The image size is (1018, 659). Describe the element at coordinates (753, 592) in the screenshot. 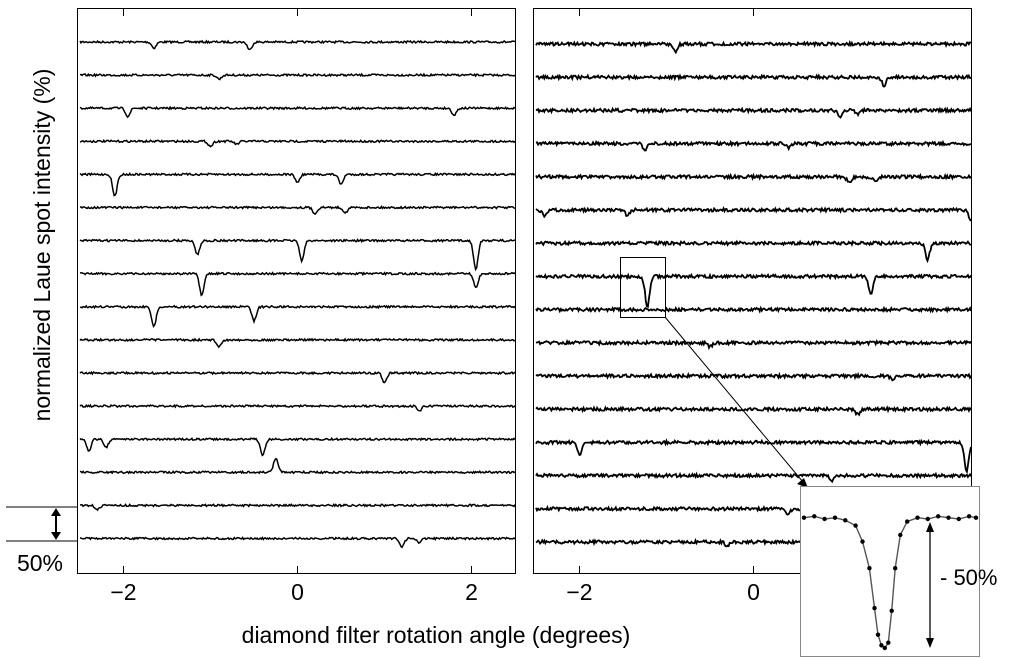

I see `x-tick-label-right-2: 0` at that location.